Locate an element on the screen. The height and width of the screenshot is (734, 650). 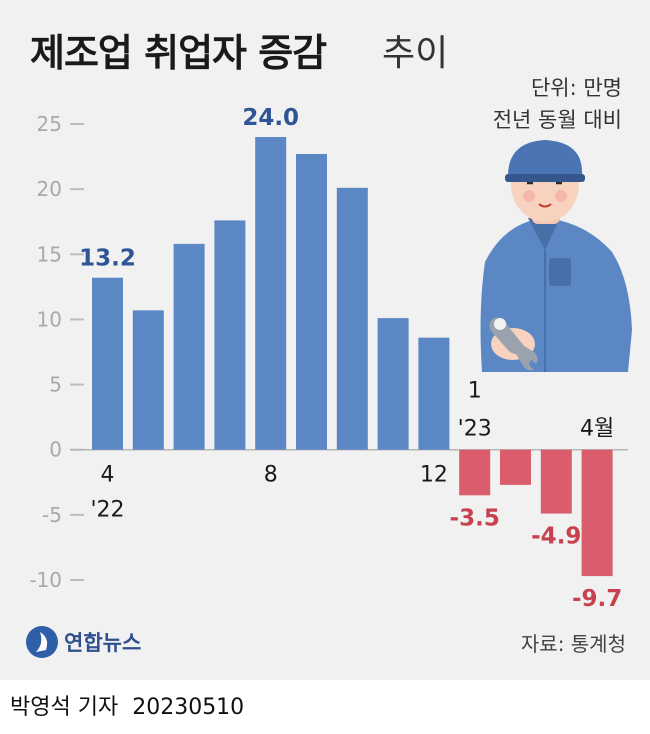
byline: 박영석 기자 20230510 is located at coordinates (127, 705).